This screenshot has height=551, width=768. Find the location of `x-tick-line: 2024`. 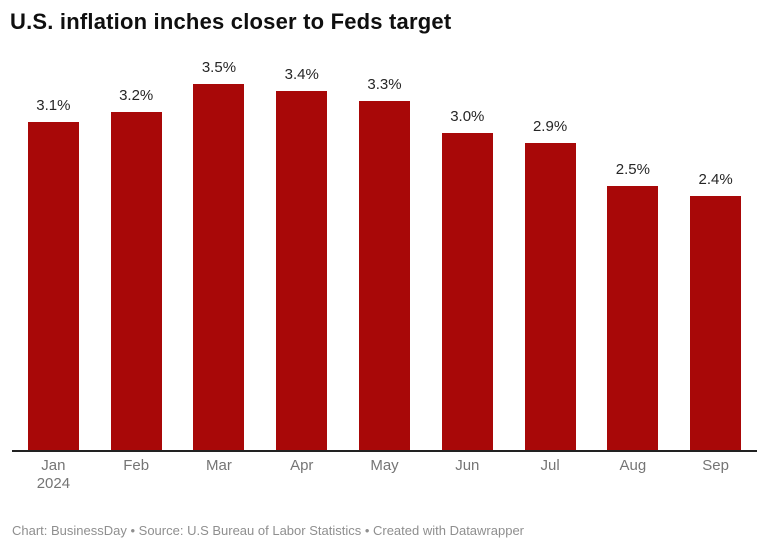

x-tick-line: 2024 is located at coordinates (53, 483).